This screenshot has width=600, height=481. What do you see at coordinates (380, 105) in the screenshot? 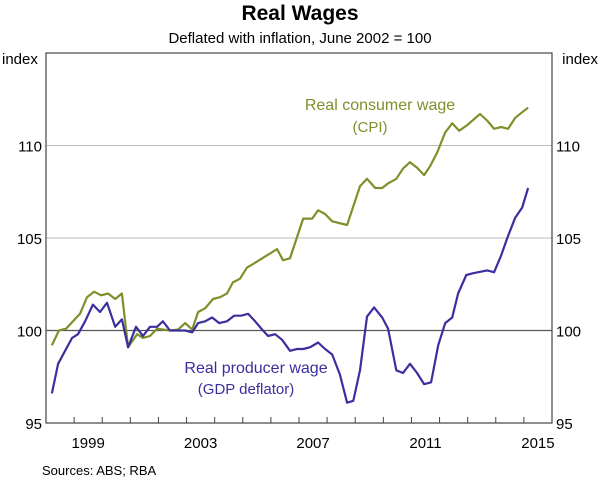
I see `legend-consumer-wage: Real consumer wage` at bounding box center [380, 105].